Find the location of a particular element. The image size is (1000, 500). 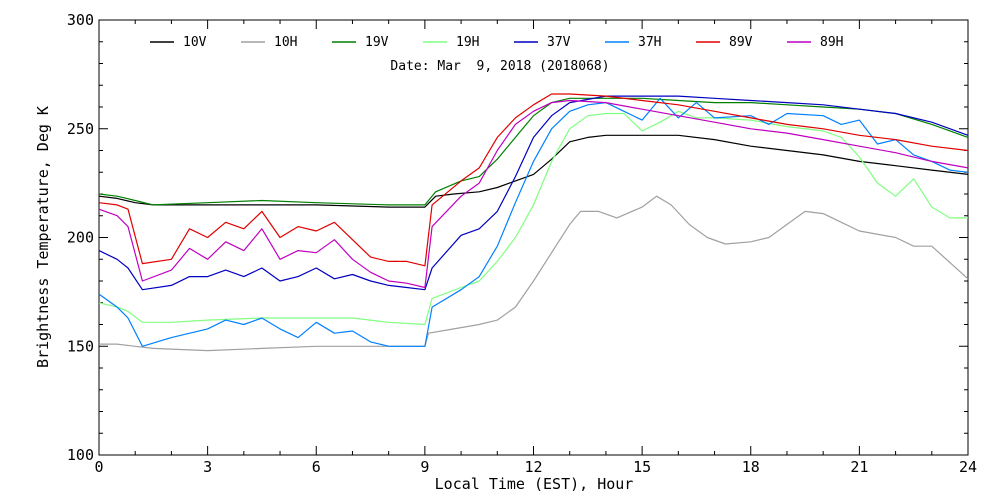

y-tick-label: 100 is located at coordinates (80, 455).